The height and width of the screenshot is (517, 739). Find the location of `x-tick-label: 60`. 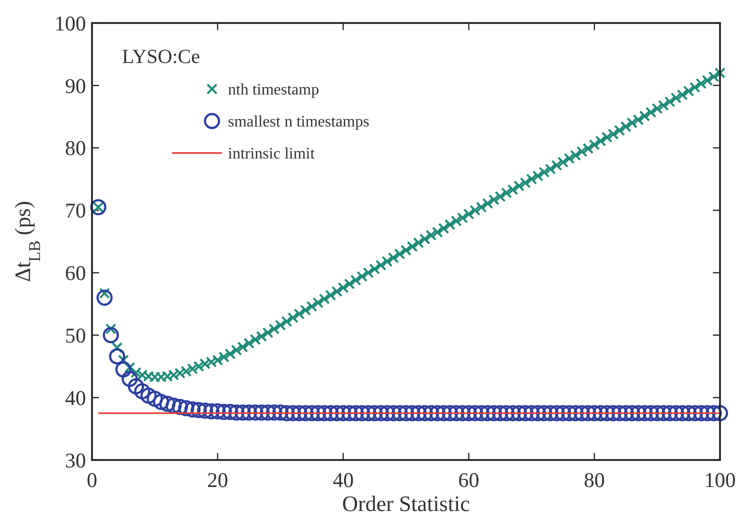

x-tick-label: 60 is located at coordinates (469, 480).